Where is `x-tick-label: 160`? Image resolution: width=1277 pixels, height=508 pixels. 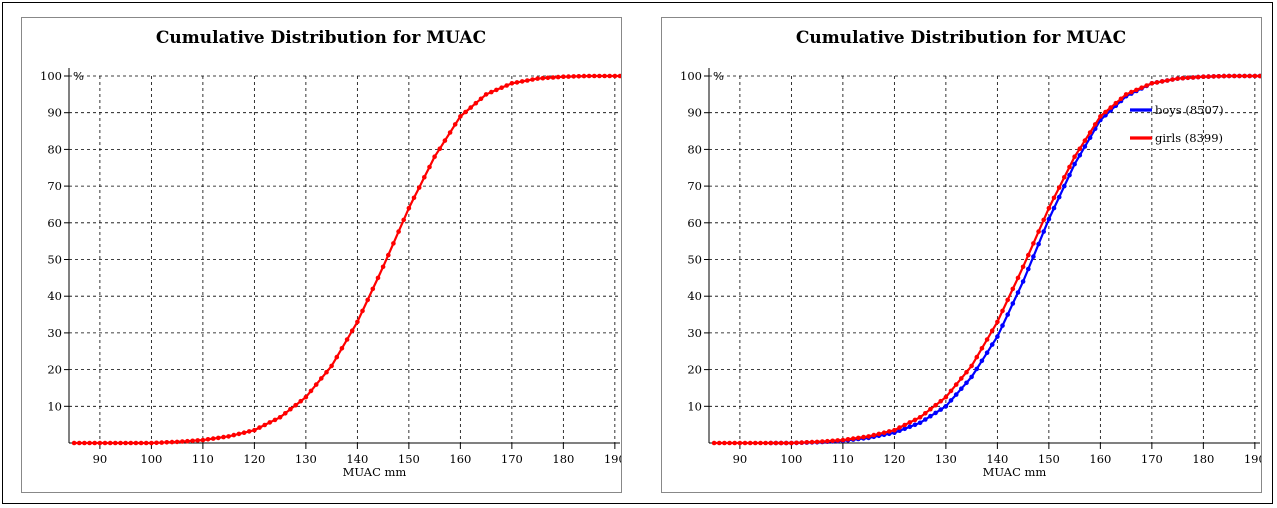 x-tick-label: 160 is located at coordinates (1100, 459).